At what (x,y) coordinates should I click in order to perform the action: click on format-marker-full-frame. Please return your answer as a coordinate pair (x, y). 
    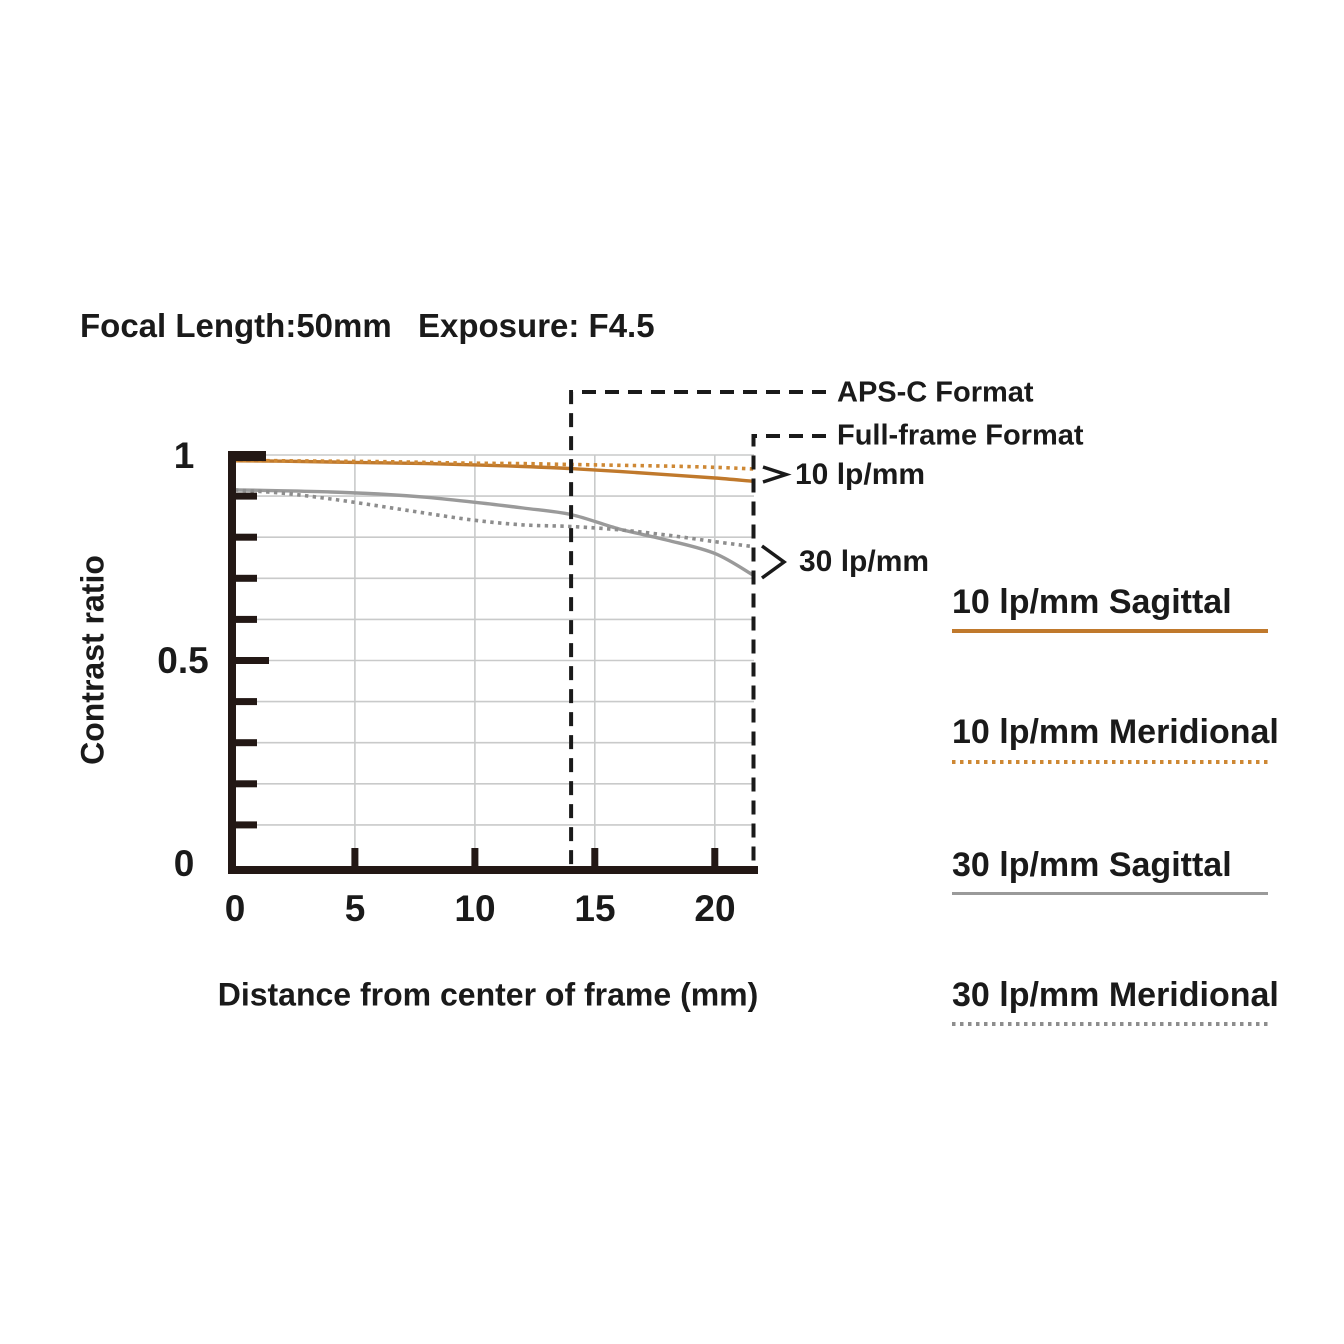
    Looking at the image, I should click on (788, 650).